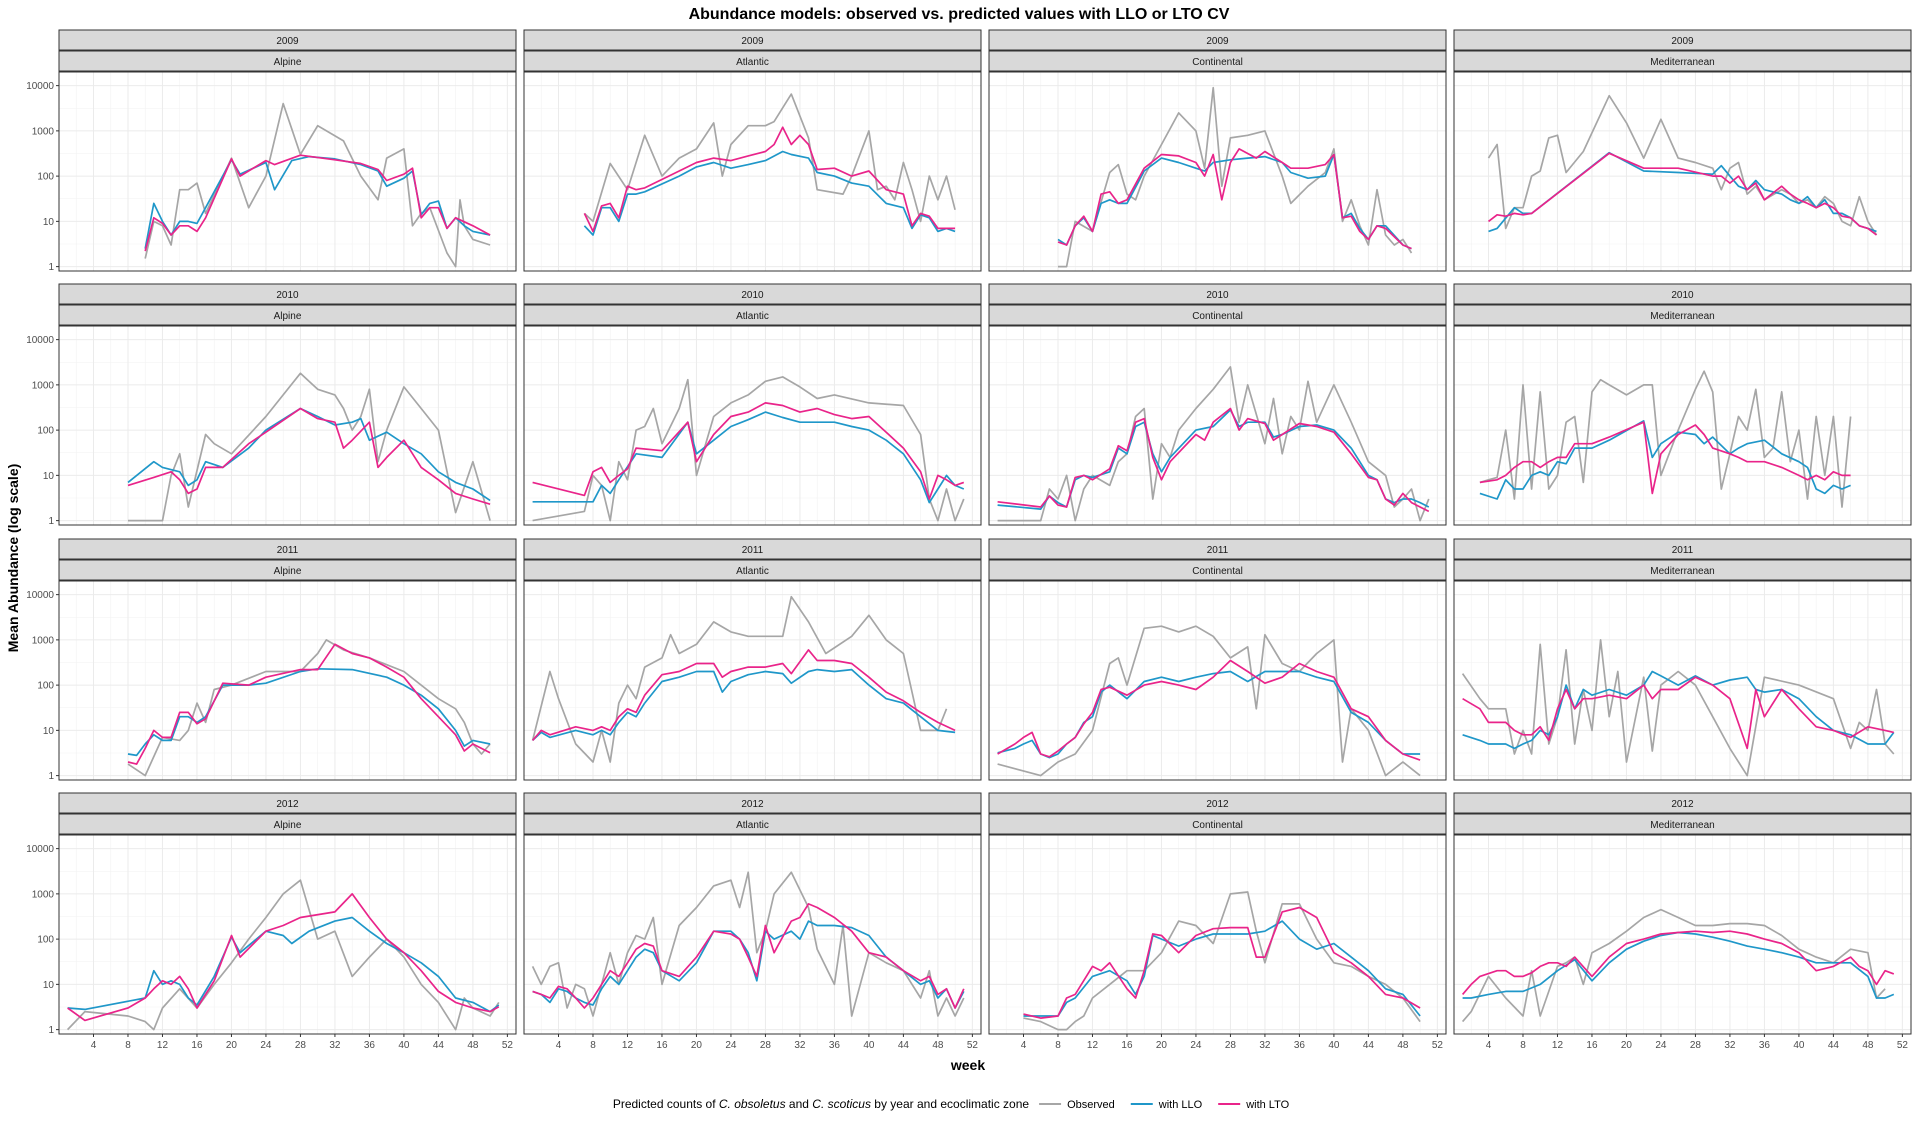 The height and width of the screenshot is (1128, 1919). Describe the element at coordinates (752, 1104) in the screenshot. I see `caption-species-1: C. obsoletus` at that location.